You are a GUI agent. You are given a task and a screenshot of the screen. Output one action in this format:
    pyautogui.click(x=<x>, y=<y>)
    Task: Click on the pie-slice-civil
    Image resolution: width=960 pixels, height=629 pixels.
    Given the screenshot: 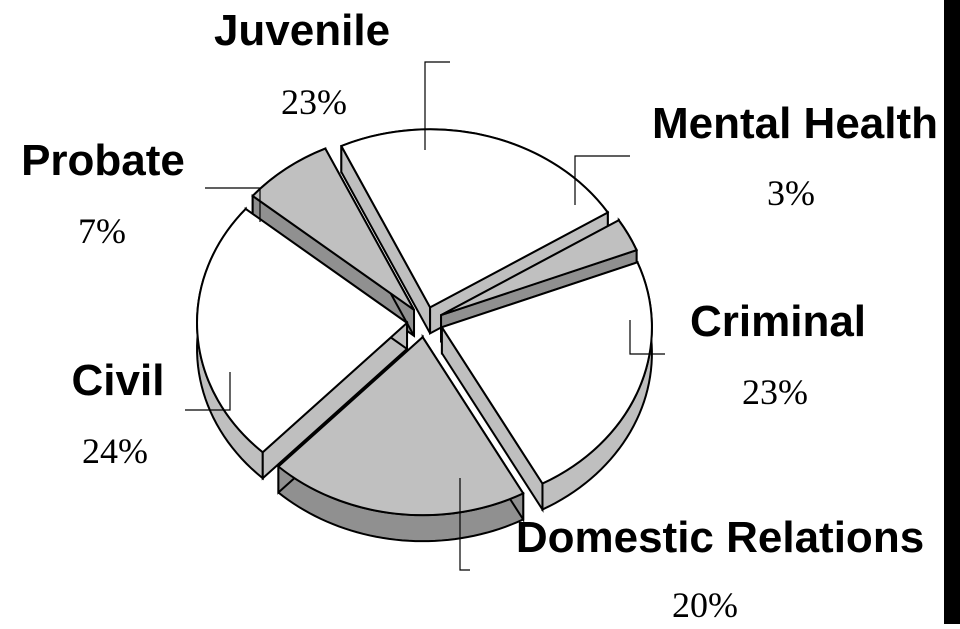 What is the action you would take?
    pyautogui.click(x=302, y=343)
    